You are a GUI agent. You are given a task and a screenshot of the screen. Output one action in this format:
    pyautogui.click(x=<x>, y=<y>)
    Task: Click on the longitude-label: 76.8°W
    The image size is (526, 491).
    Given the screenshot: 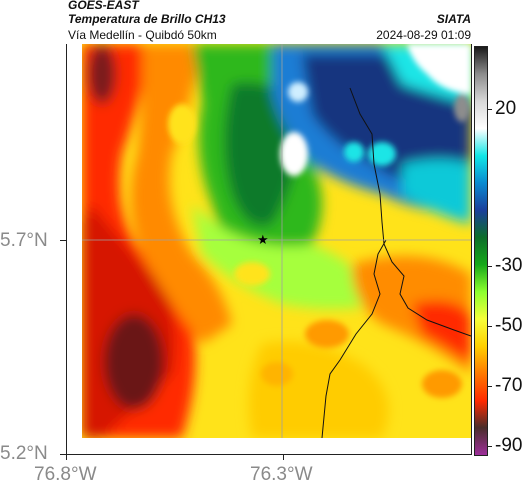 What is the action you would take?
    pyautogui.click(x=65, y=474)
    